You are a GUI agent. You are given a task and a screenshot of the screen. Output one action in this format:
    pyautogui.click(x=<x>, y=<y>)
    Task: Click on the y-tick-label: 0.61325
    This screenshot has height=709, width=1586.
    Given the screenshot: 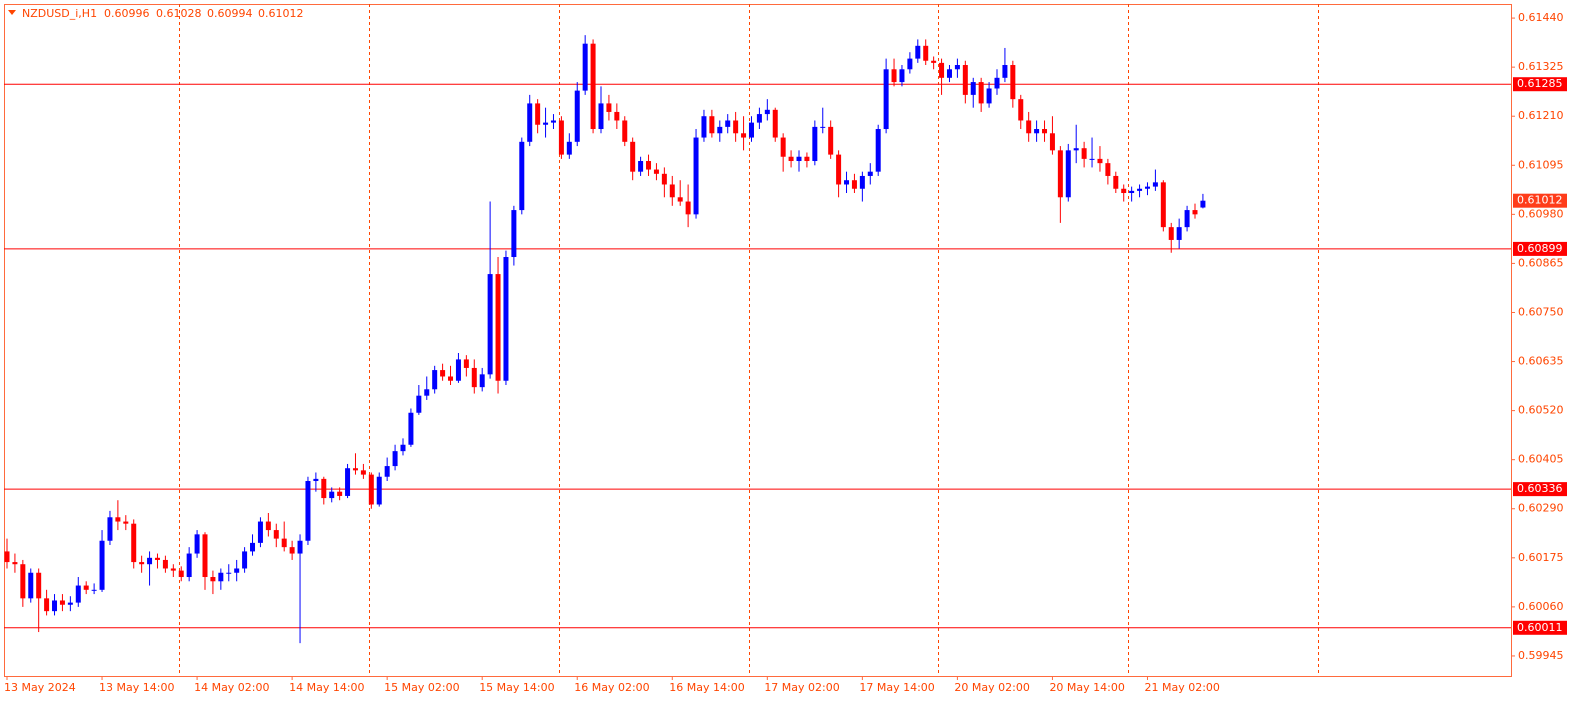 What is the action you would take?
    pyautogui.click(x=1541, y=66)
    